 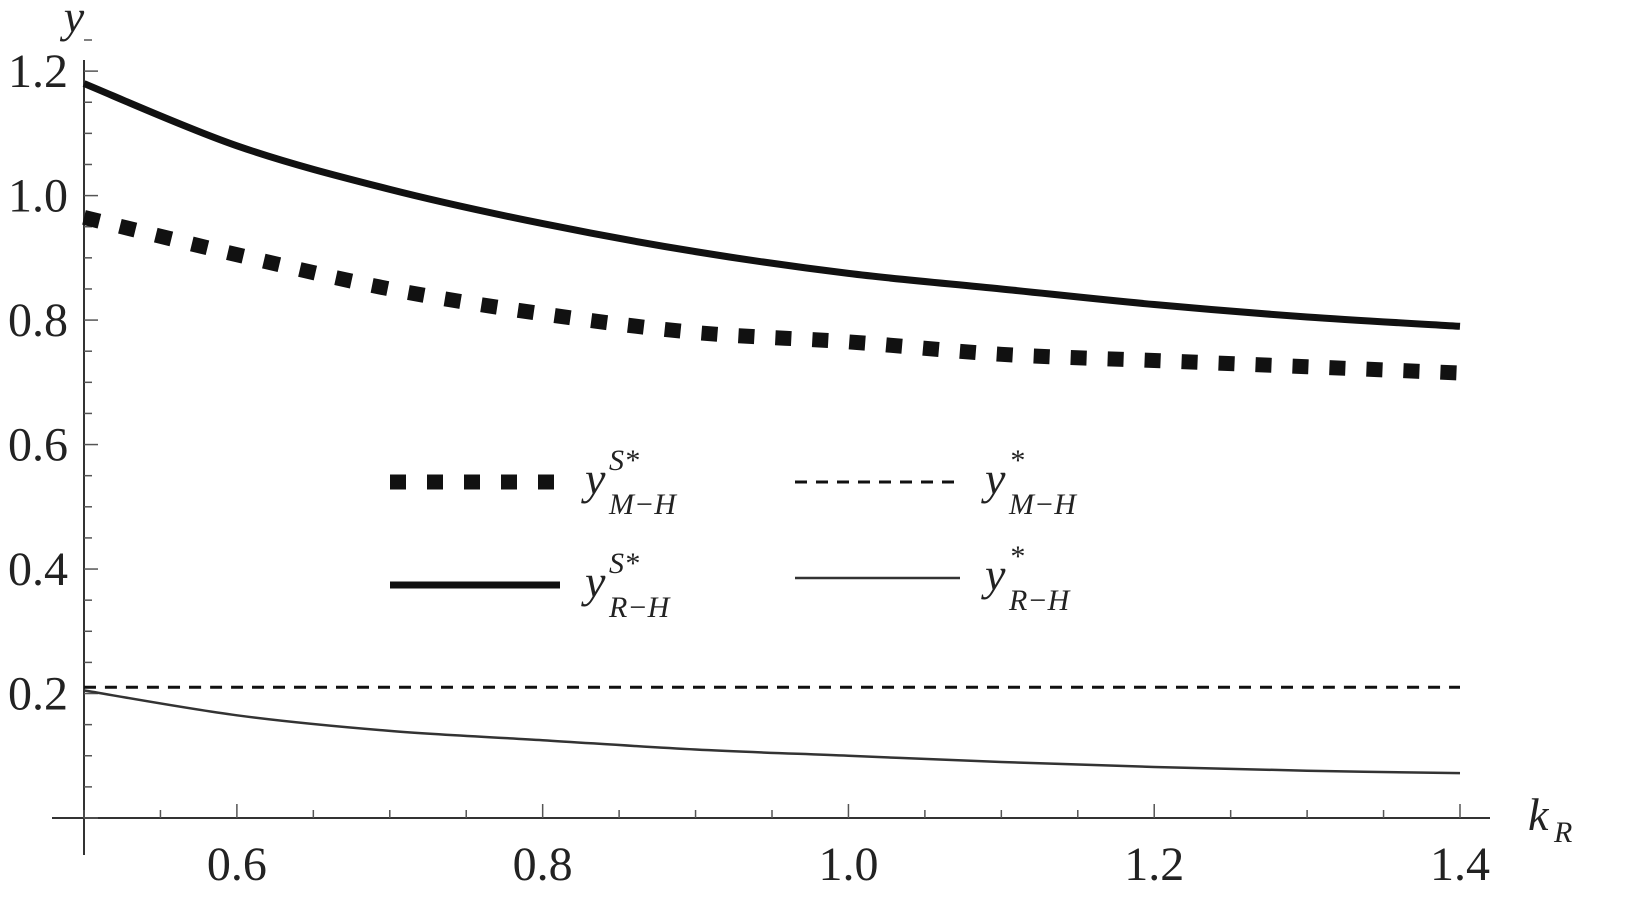 I want to click on y-tick-label: 1.2, so click(x=38, y=71).